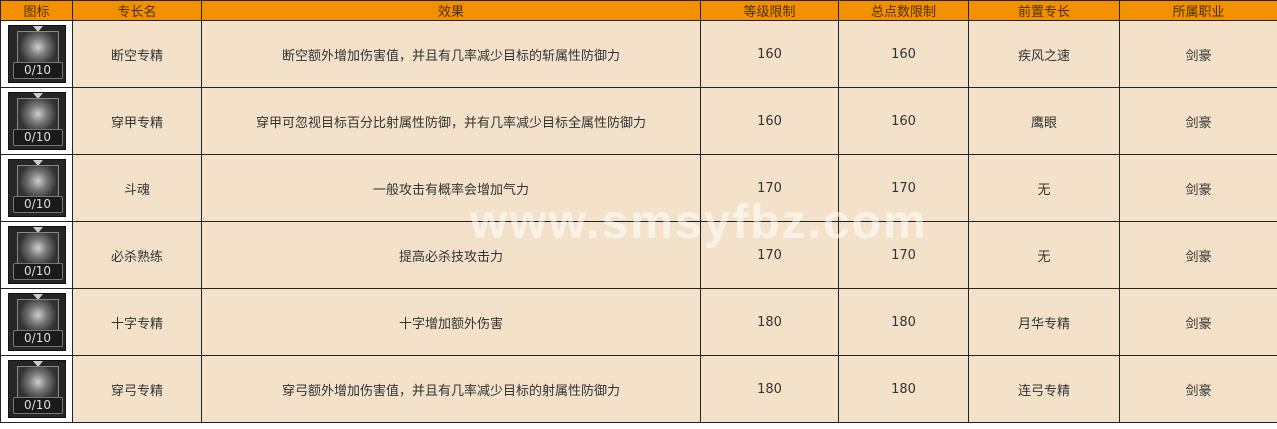 The image size is (1277, 429). What do you see at coordinates (451, 121) in the screenshot?
I see `skill-effect: 穿甲可忽视目标百分比射属性防御，并有几率减少目标全属性防御力` at bounding box center [451, 121].